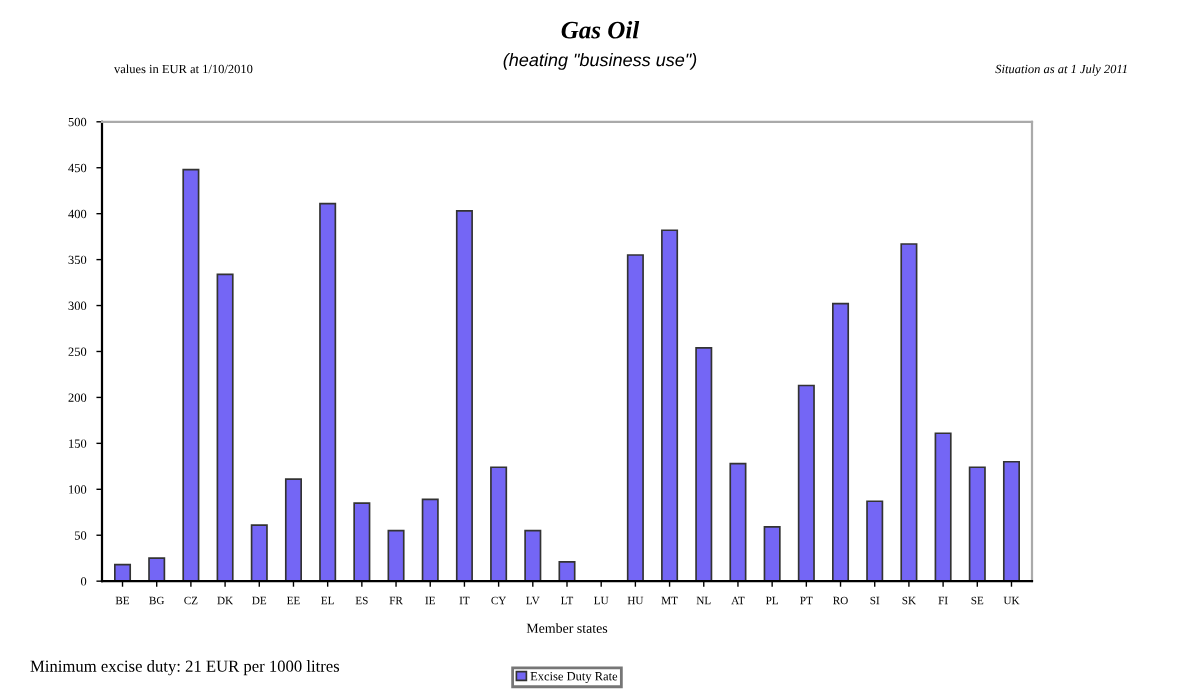 This screenshot has width=1200, height=696. I want to click on text: Minimum excise duty: 21 EUR per 1000 litres, so click(185, 668).